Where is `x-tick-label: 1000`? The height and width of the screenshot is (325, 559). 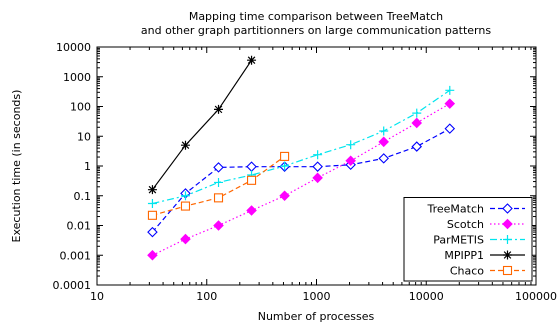
x-tick-label: 1000 is located at coordinates (317, 296).